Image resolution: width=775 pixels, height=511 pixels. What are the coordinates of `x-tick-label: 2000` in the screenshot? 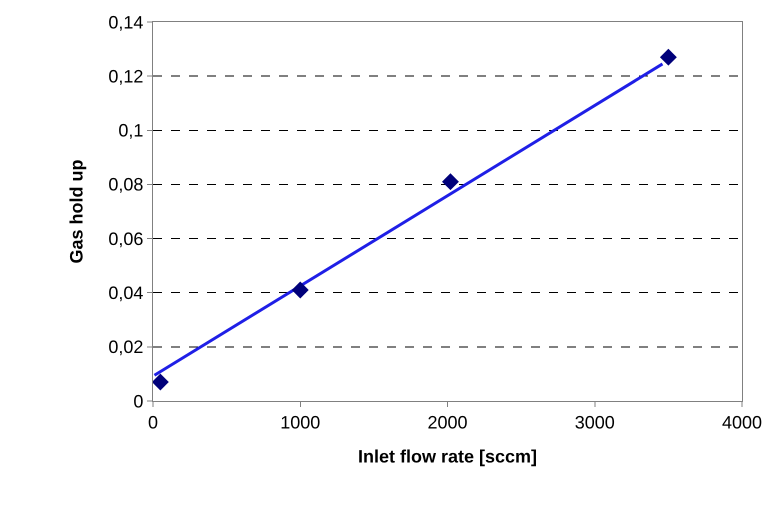 It's located at (447, 422).